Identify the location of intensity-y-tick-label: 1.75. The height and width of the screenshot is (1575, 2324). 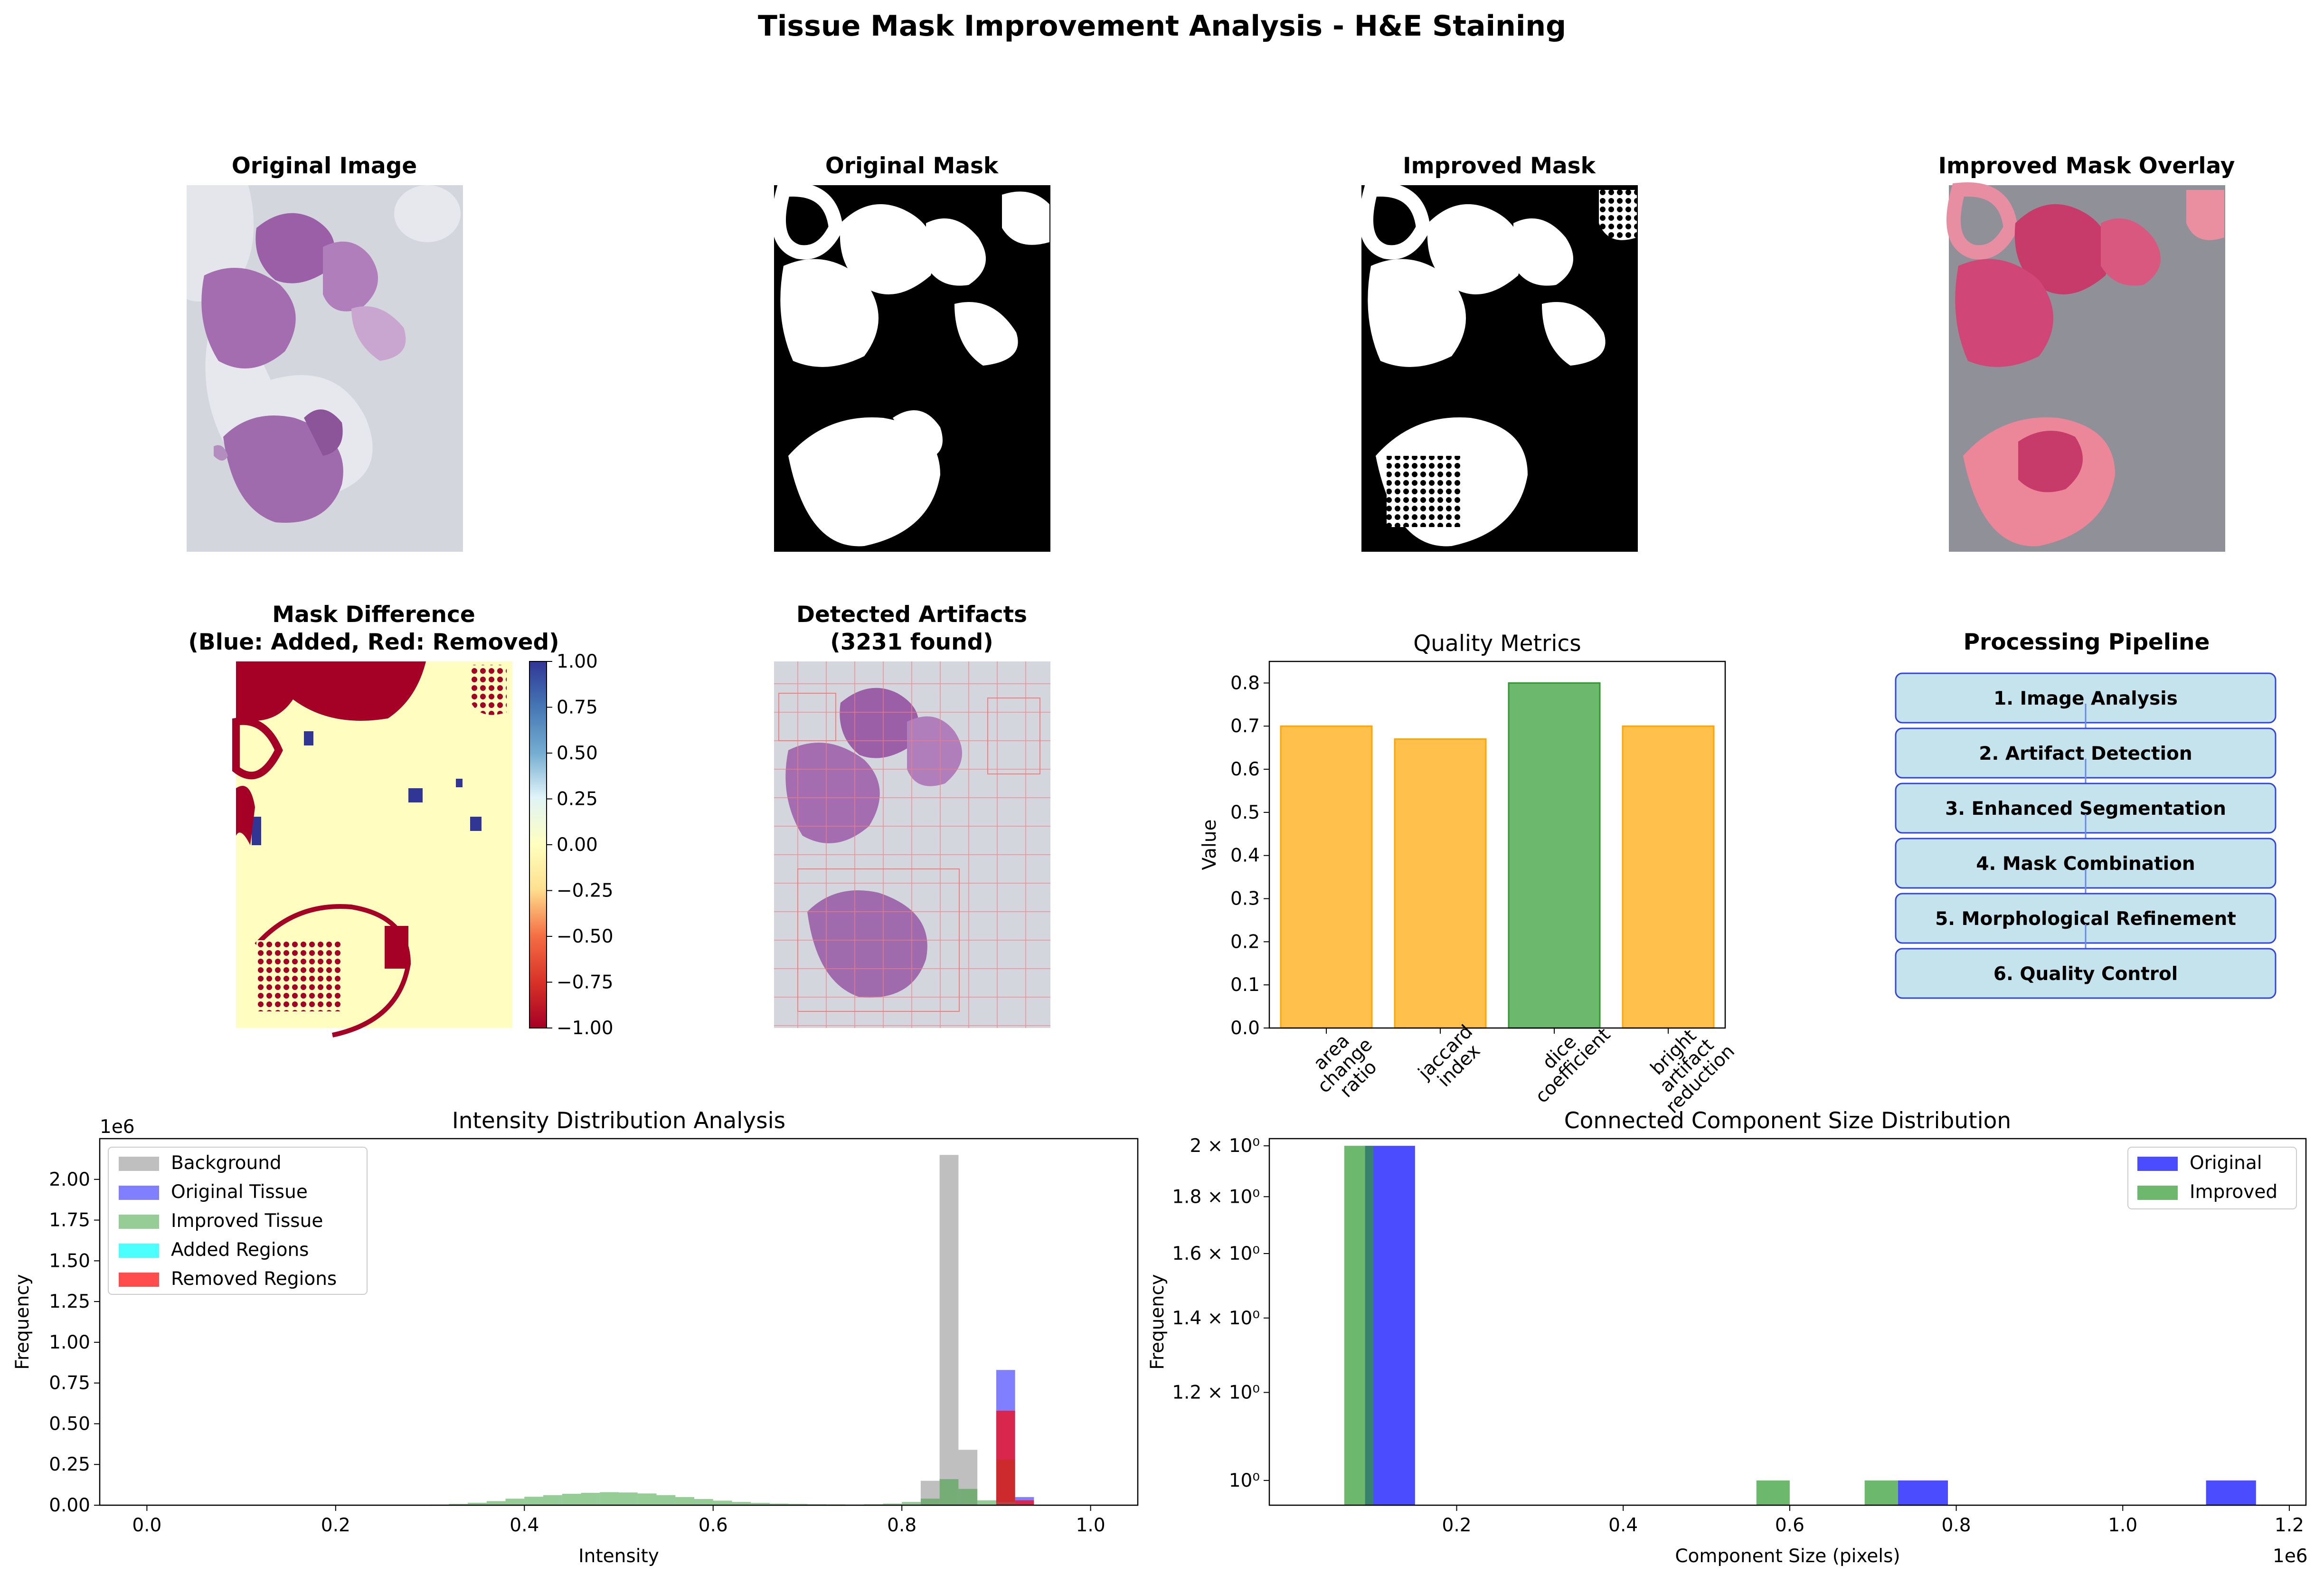
(69, 1220).